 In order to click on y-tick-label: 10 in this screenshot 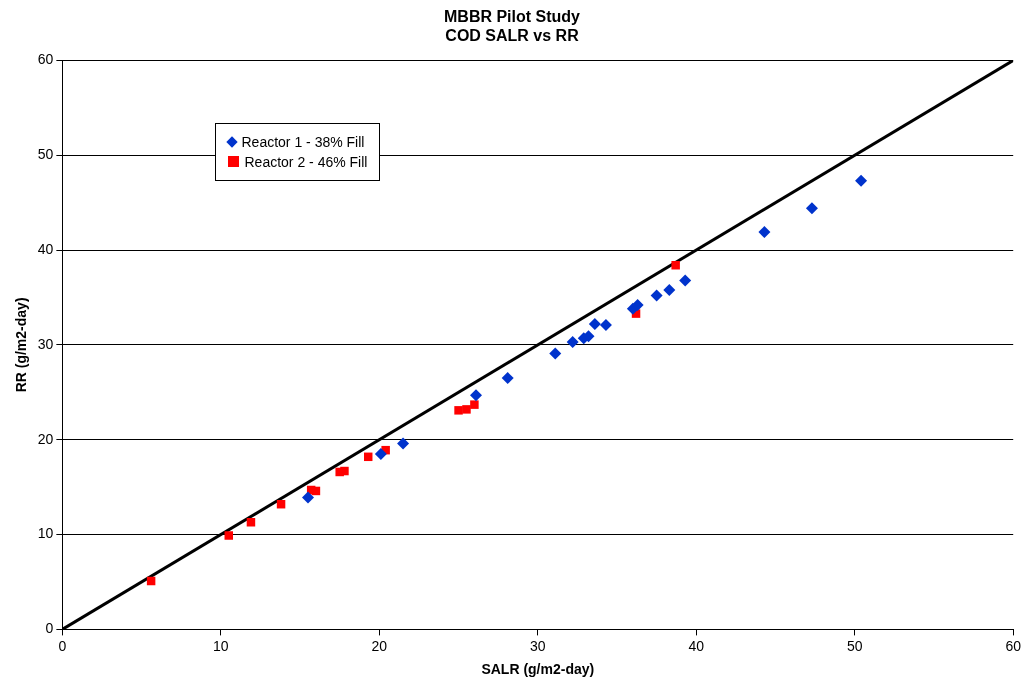, I will do `click(45, 533)`.